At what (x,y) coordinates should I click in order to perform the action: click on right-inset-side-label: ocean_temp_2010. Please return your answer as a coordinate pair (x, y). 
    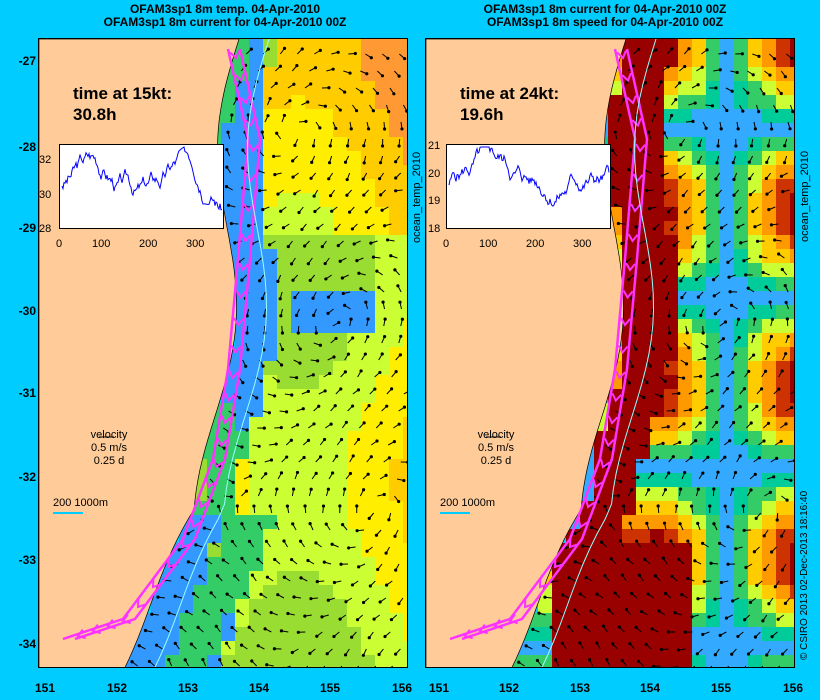
    Looking at the image, I should click on (417, 197).